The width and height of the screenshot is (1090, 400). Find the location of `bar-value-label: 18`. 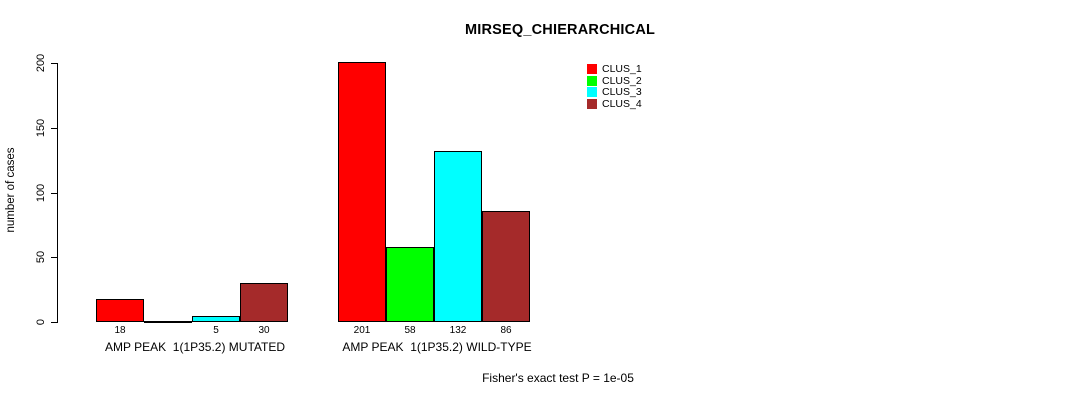

bar-value-label: 18 is located at coordinates (120, 330).